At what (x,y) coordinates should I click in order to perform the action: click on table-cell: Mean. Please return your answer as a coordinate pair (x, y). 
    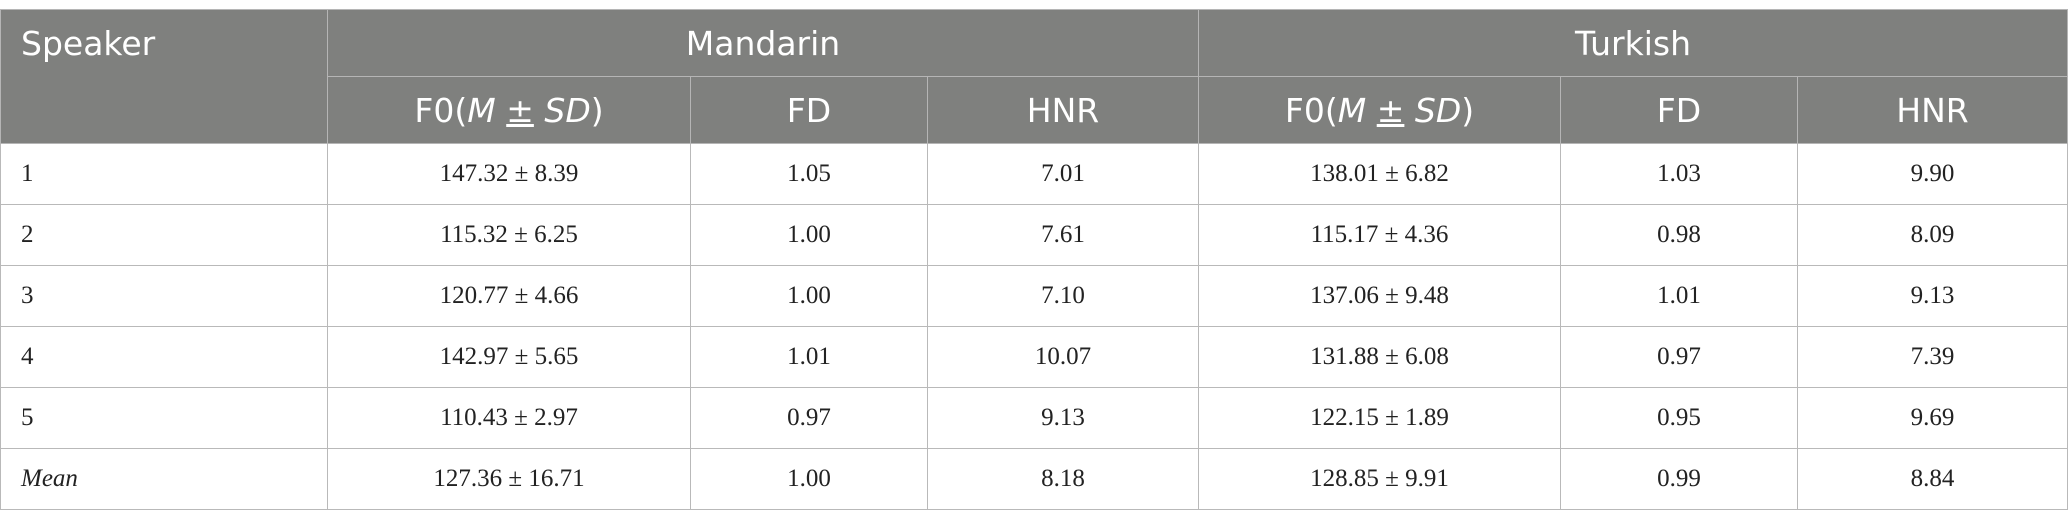
    Looking at the image, I should click on (164, 479).